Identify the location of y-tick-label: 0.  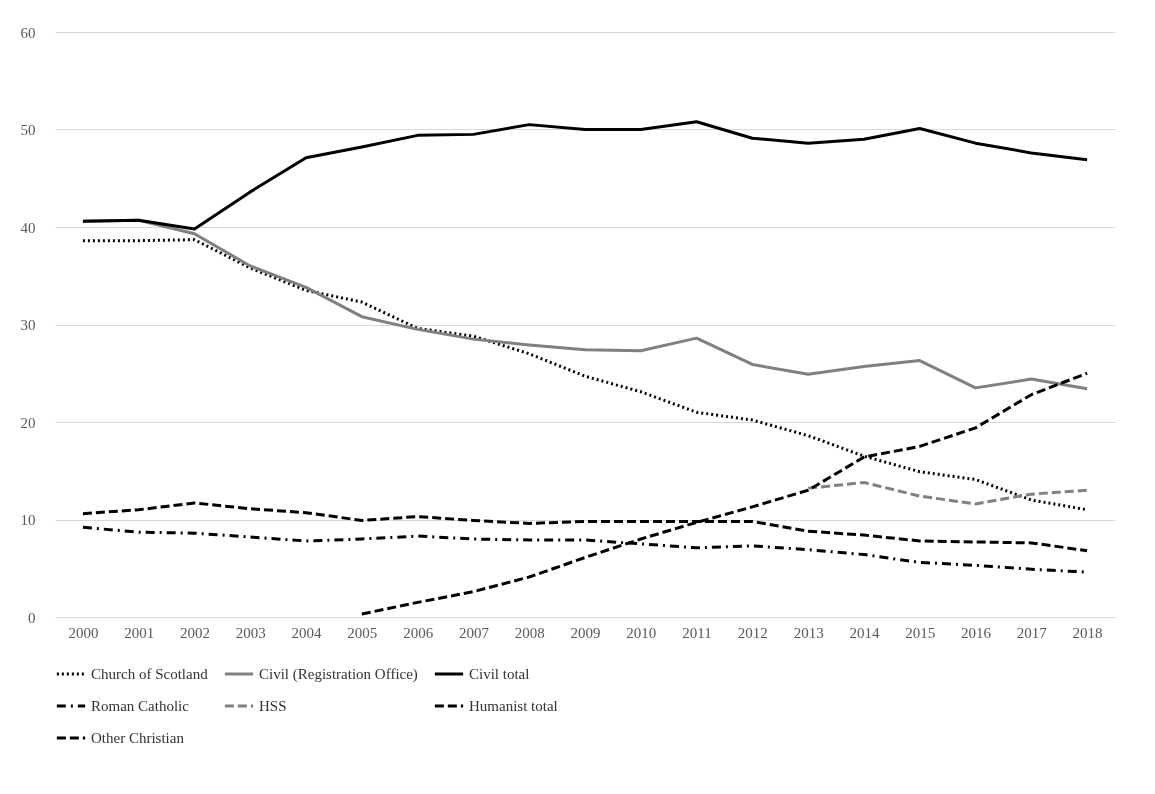
(32, 617).